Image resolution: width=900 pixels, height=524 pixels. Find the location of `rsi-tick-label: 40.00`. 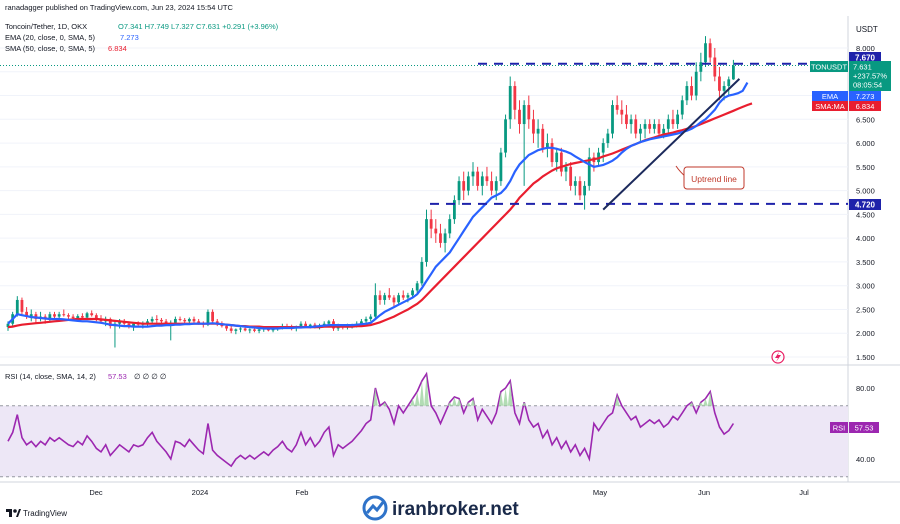

rsi-tick-label: 40.00 is located at coordinates (865, 459).